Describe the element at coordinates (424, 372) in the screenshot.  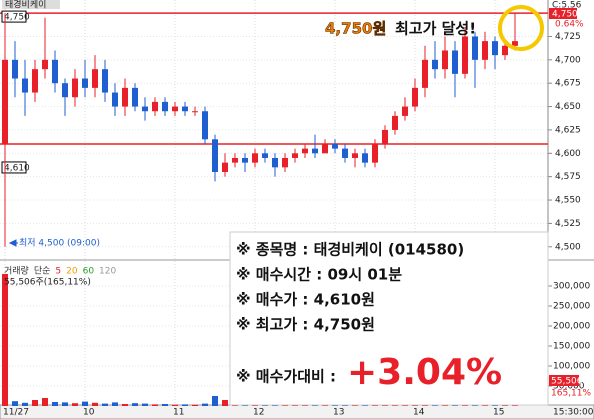
I see `info-compare-value: +3.04%` at that location.